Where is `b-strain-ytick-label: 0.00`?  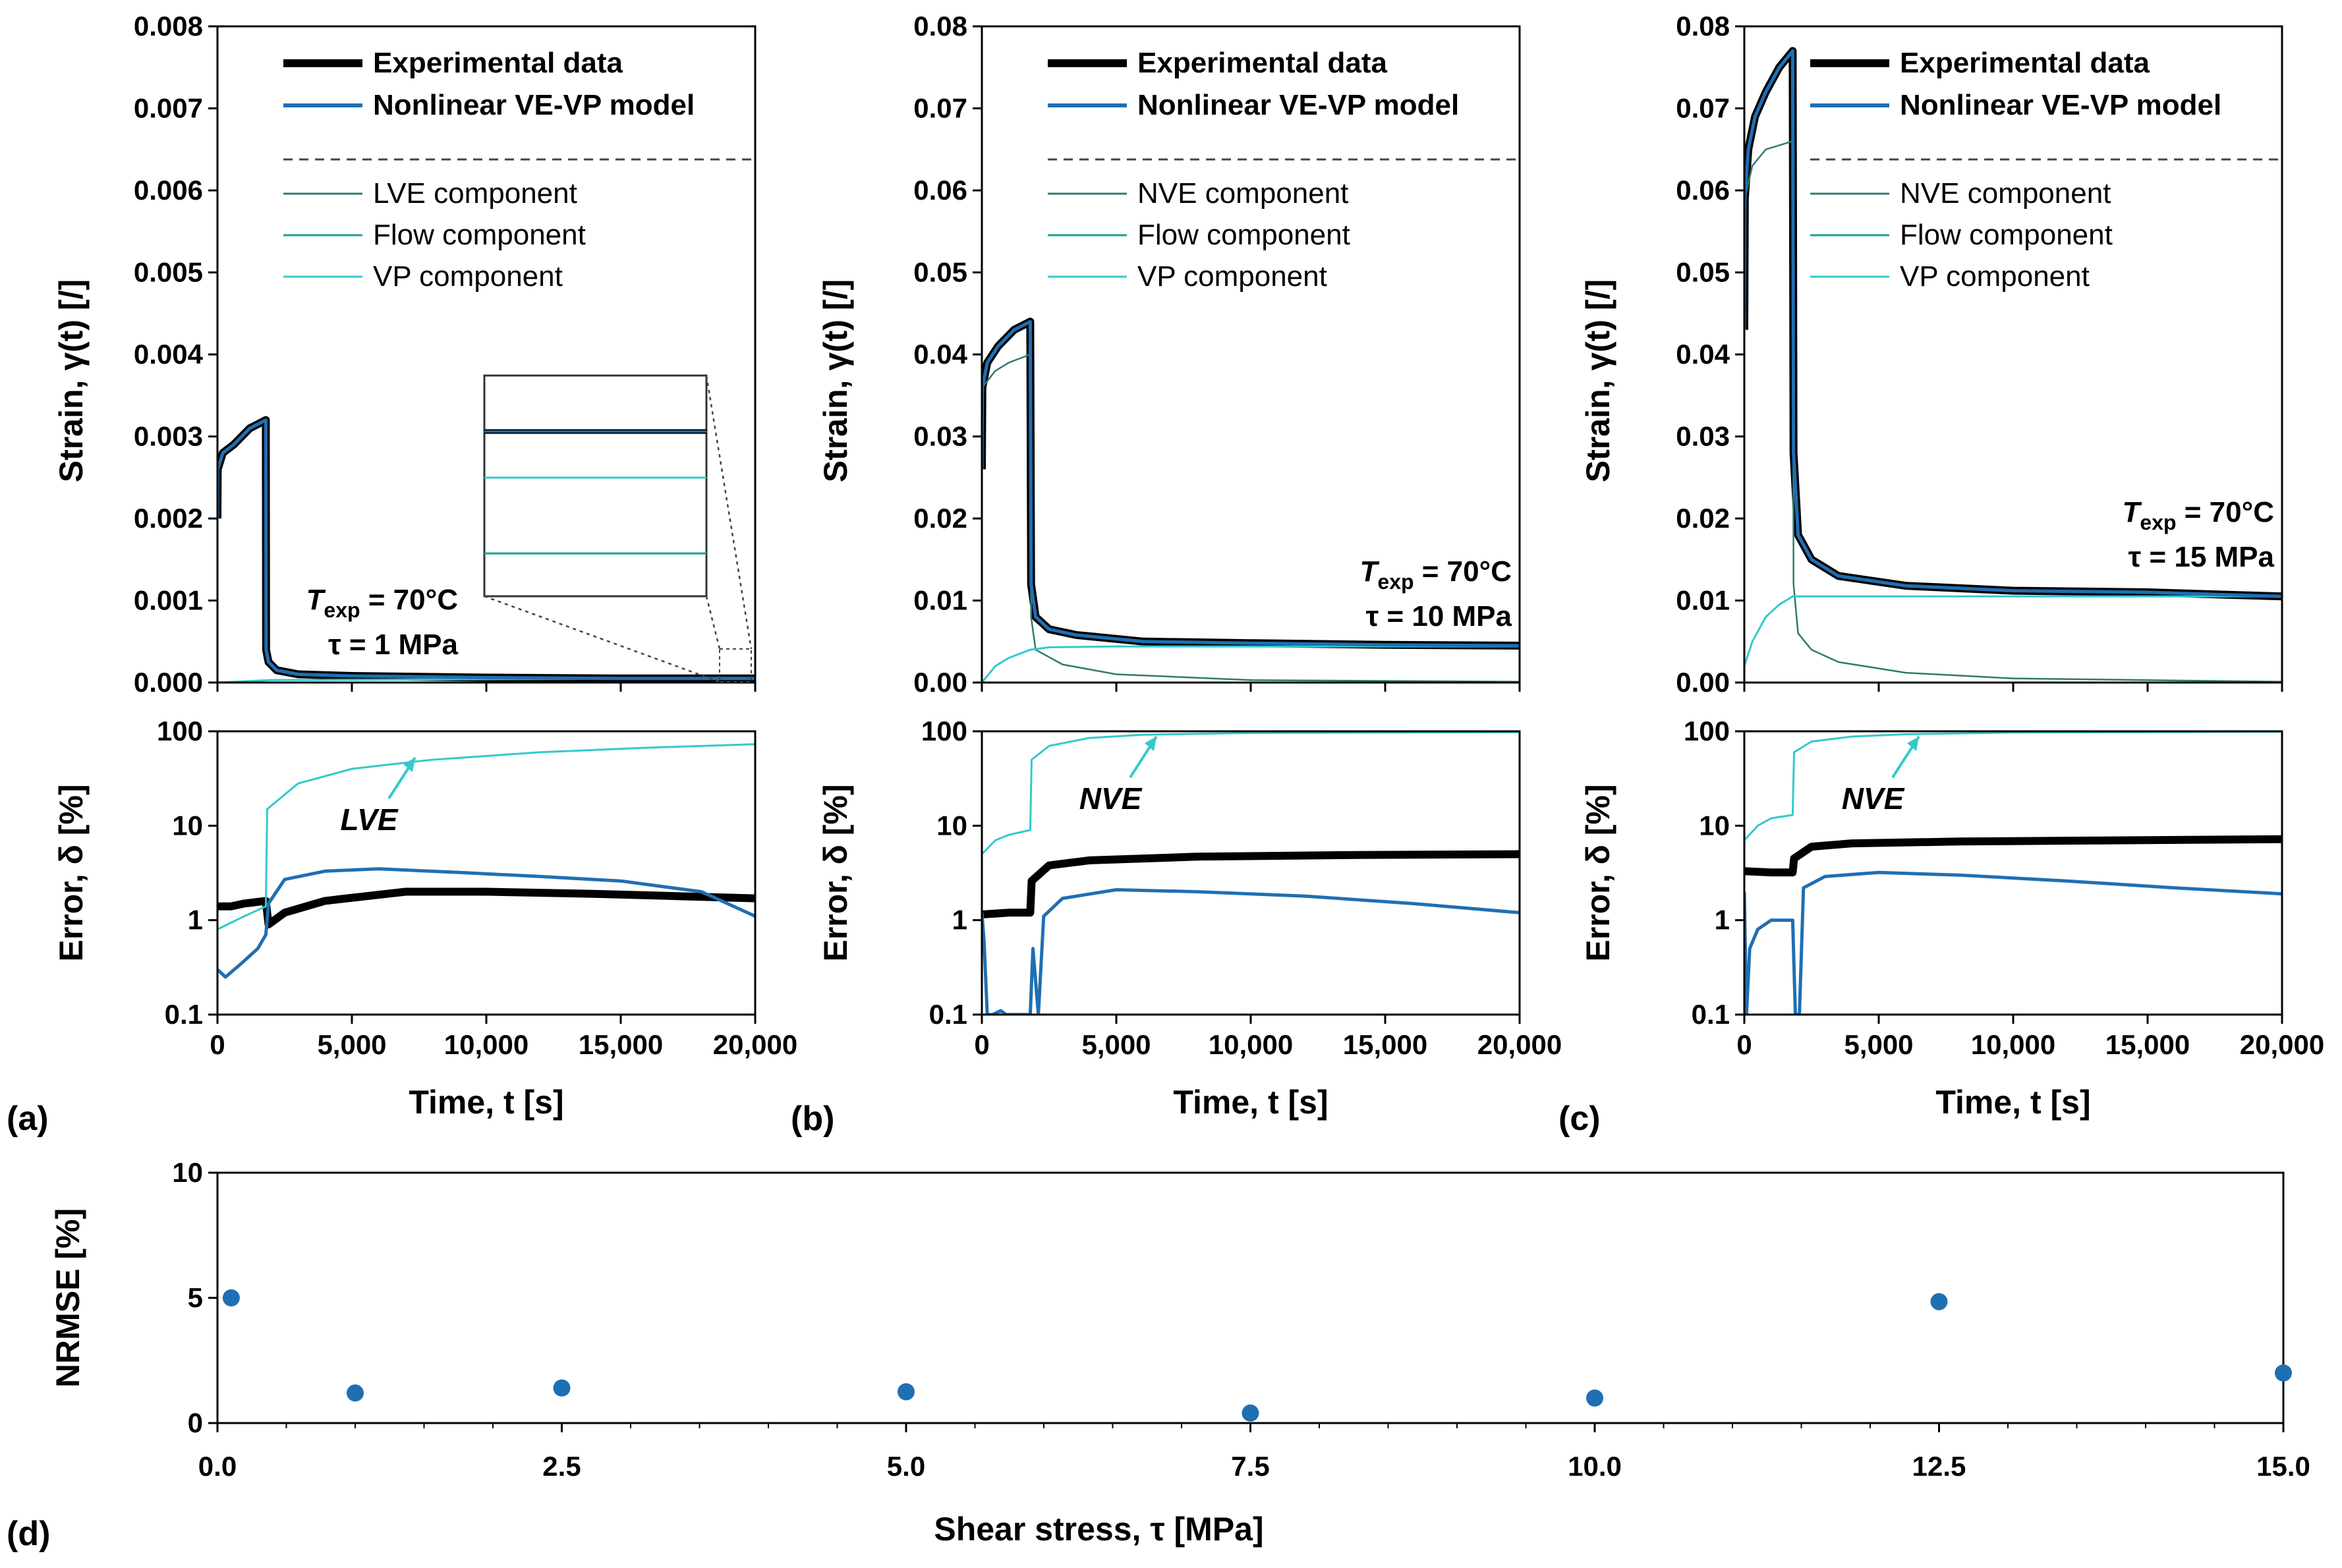 b-strain-ytick-label: 0.00 is located at coordinates (940, 682).